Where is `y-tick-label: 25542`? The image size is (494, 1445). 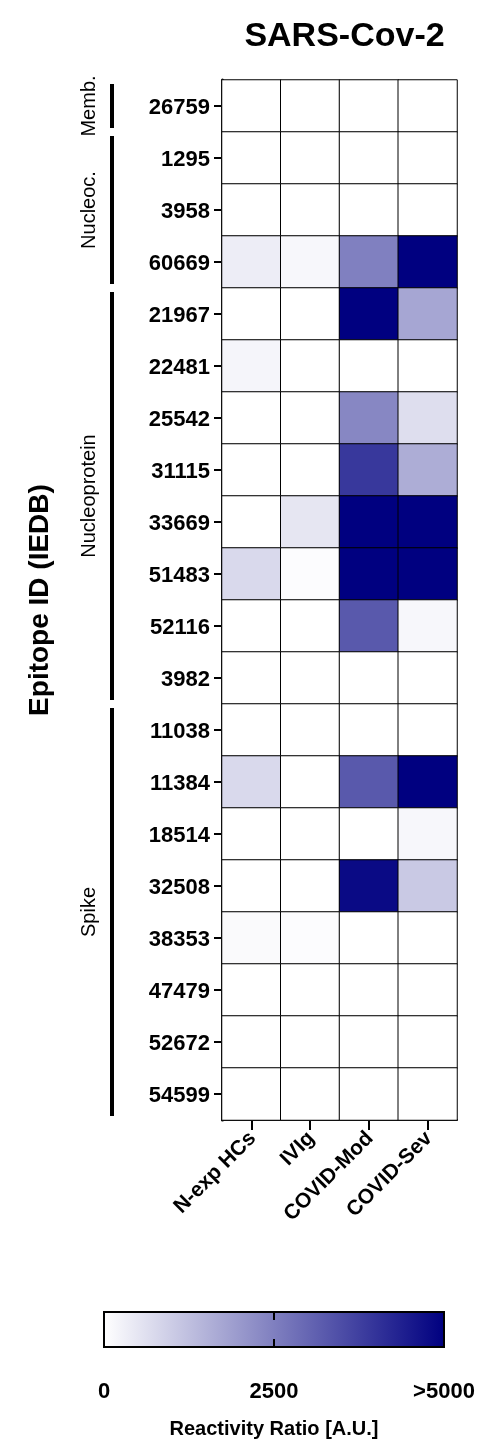 y-tick-label: 25542 is located at coordinates (179, 418).